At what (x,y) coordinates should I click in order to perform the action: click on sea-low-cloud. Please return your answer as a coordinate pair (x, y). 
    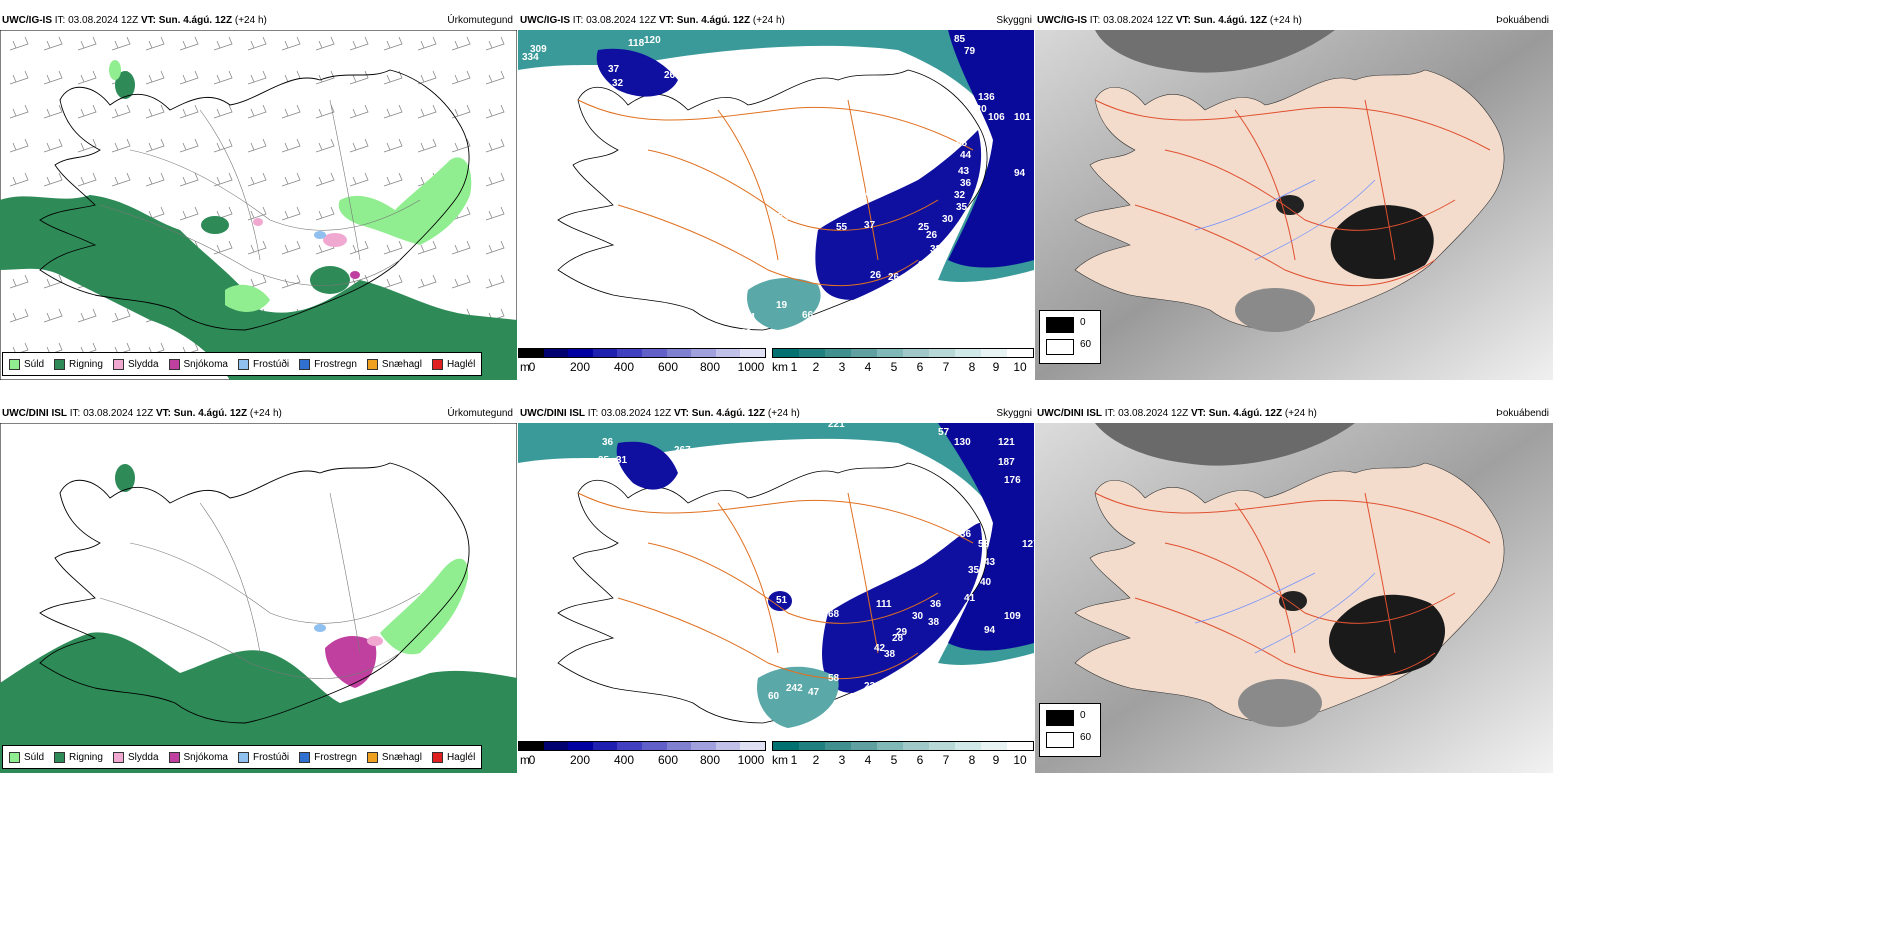
    Looking at the image, I should click on (986, 537).